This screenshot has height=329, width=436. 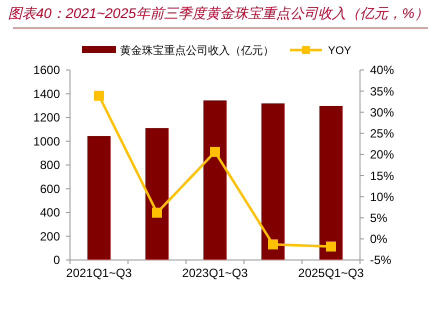 I want to click on legend-label: 黄金珠宝重点公司收入（亿元）, so click(x=197, y=50).